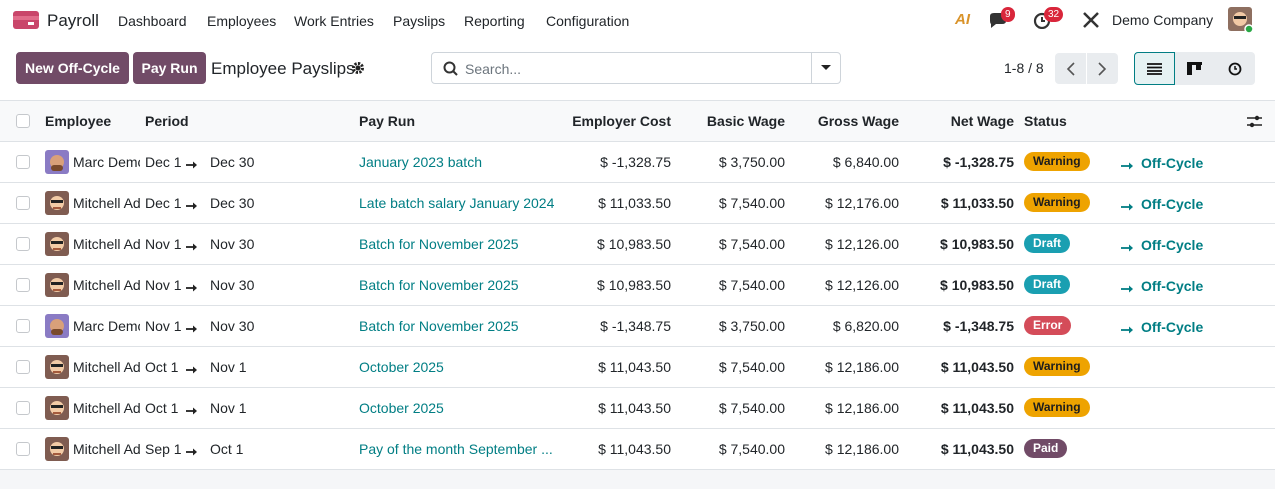 The height and width of the screenshot is (489, 1275). What do you see at coordinates (1047, 243) in the screenshot?
I see `status-badge: Draft` at bounding box center [1047, 243].